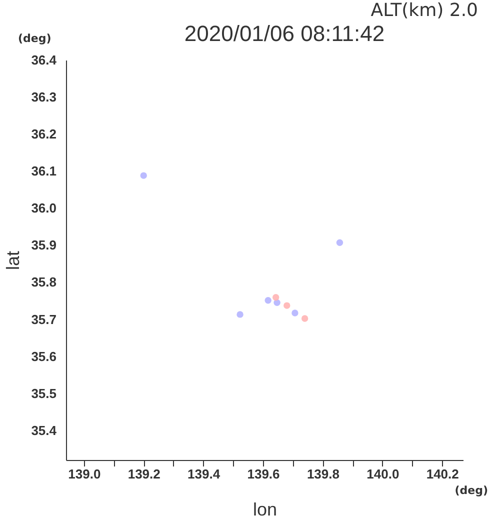  What do you see at coordinates (43, 208) in the screenshot?
I see `y-tick-label: 36.0` at bounding box center [43, 208].